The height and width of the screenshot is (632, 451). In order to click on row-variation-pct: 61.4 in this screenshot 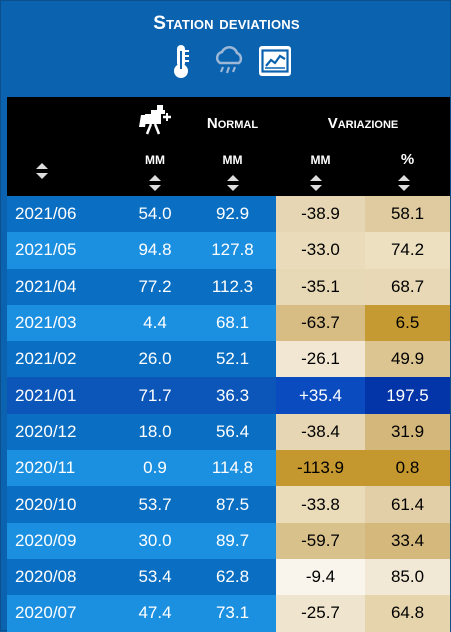, I will do `click(407, 504)`.